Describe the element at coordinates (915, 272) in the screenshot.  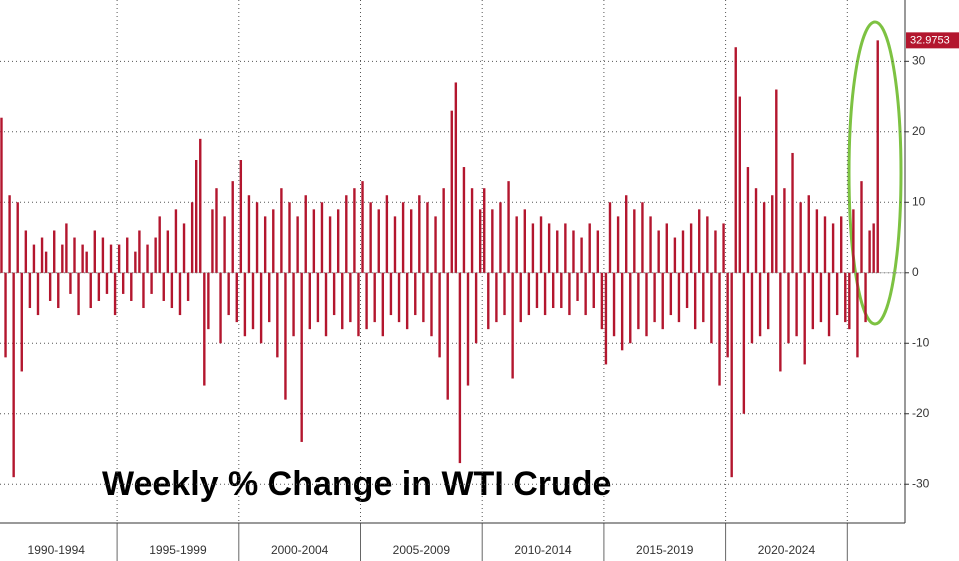
I see `y-tick-label: 0` at that location.